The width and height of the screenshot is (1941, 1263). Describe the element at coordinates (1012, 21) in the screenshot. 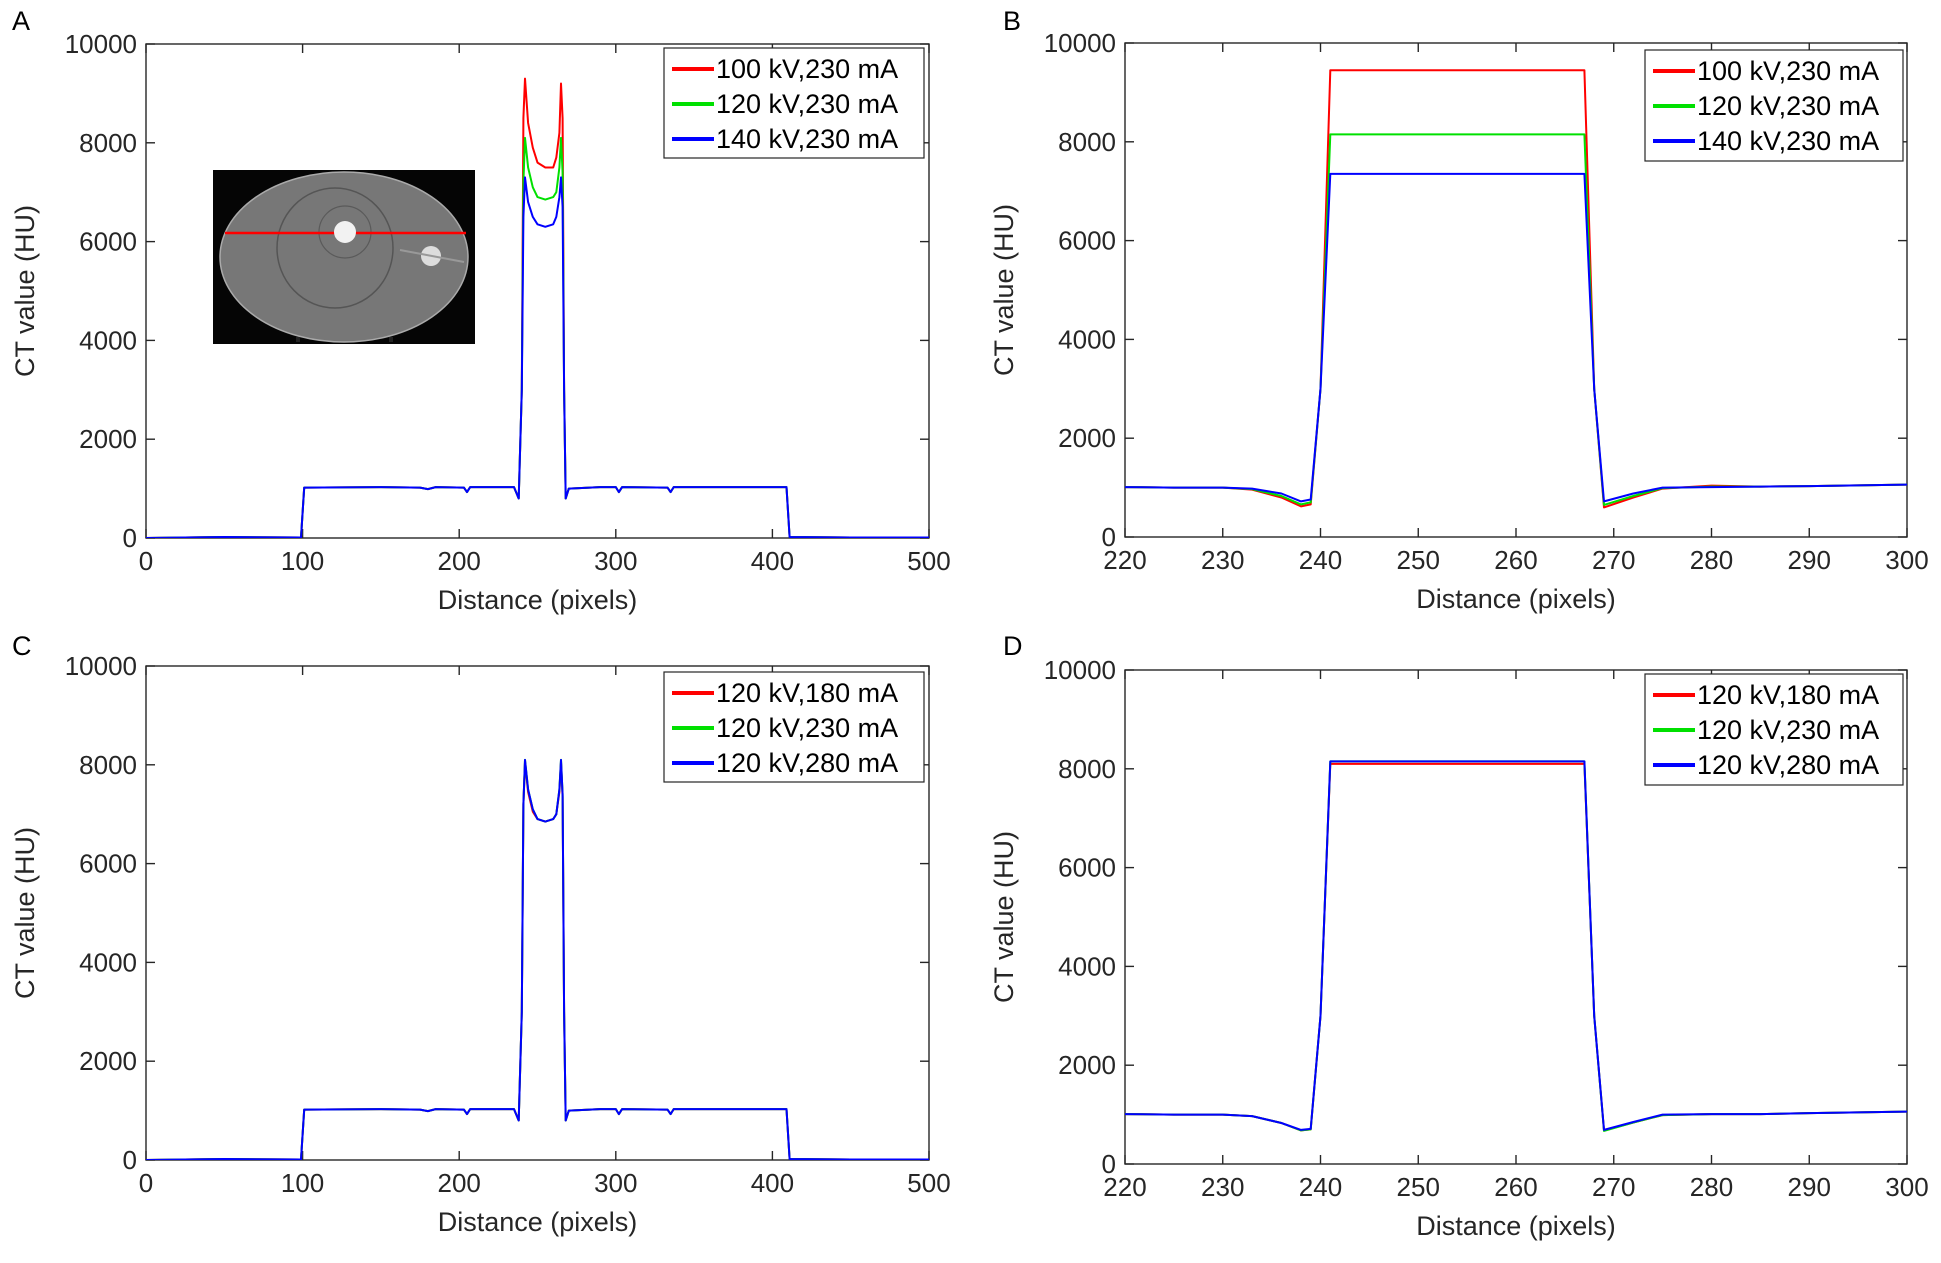

I see `panel-letter: B` at that location.